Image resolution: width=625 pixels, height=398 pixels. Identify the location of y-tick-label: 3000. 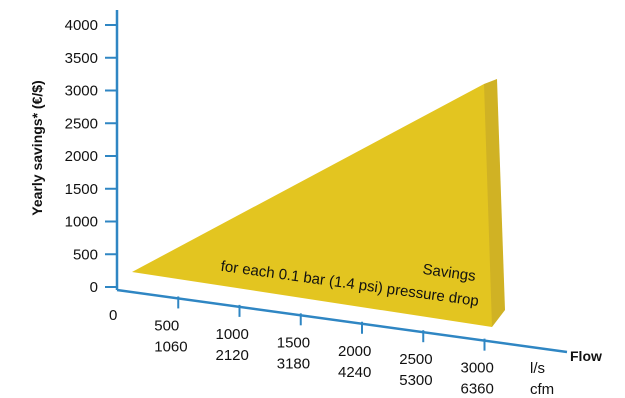
(81, 91).